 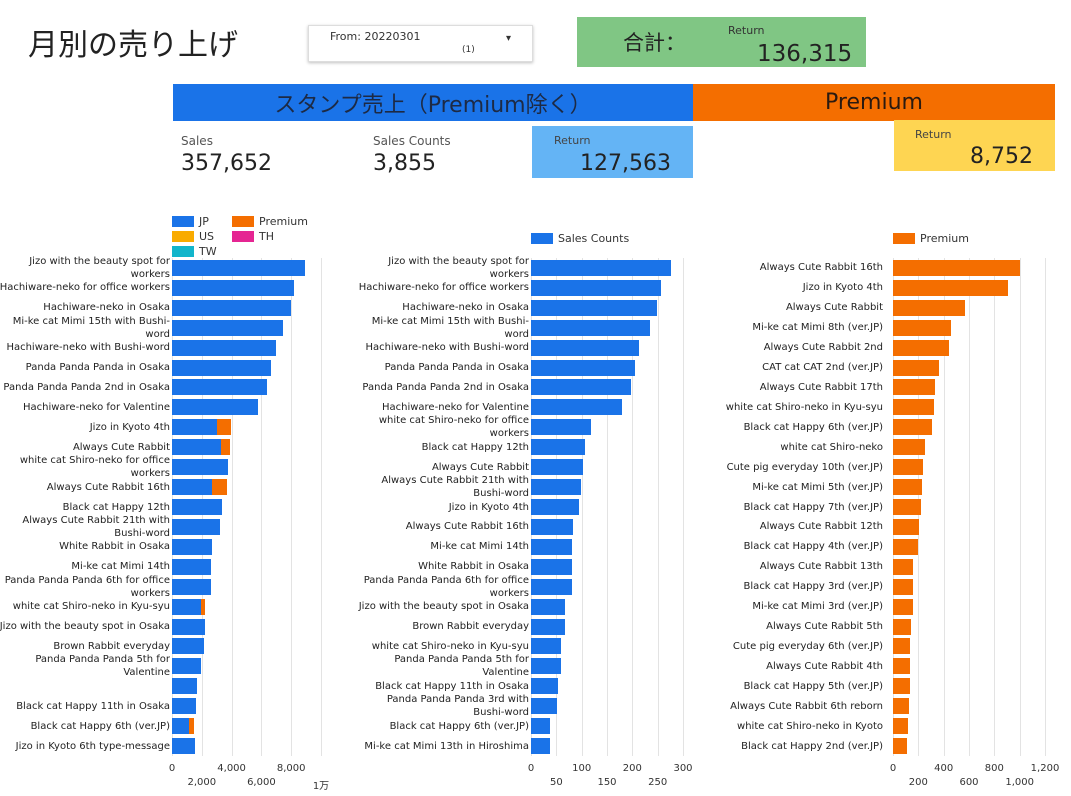 What do you see at coordinates (94, 467) in the screenshot?
I see `category-label: white cat Shiro-neko for office workers` at bounding box center [94, 467].